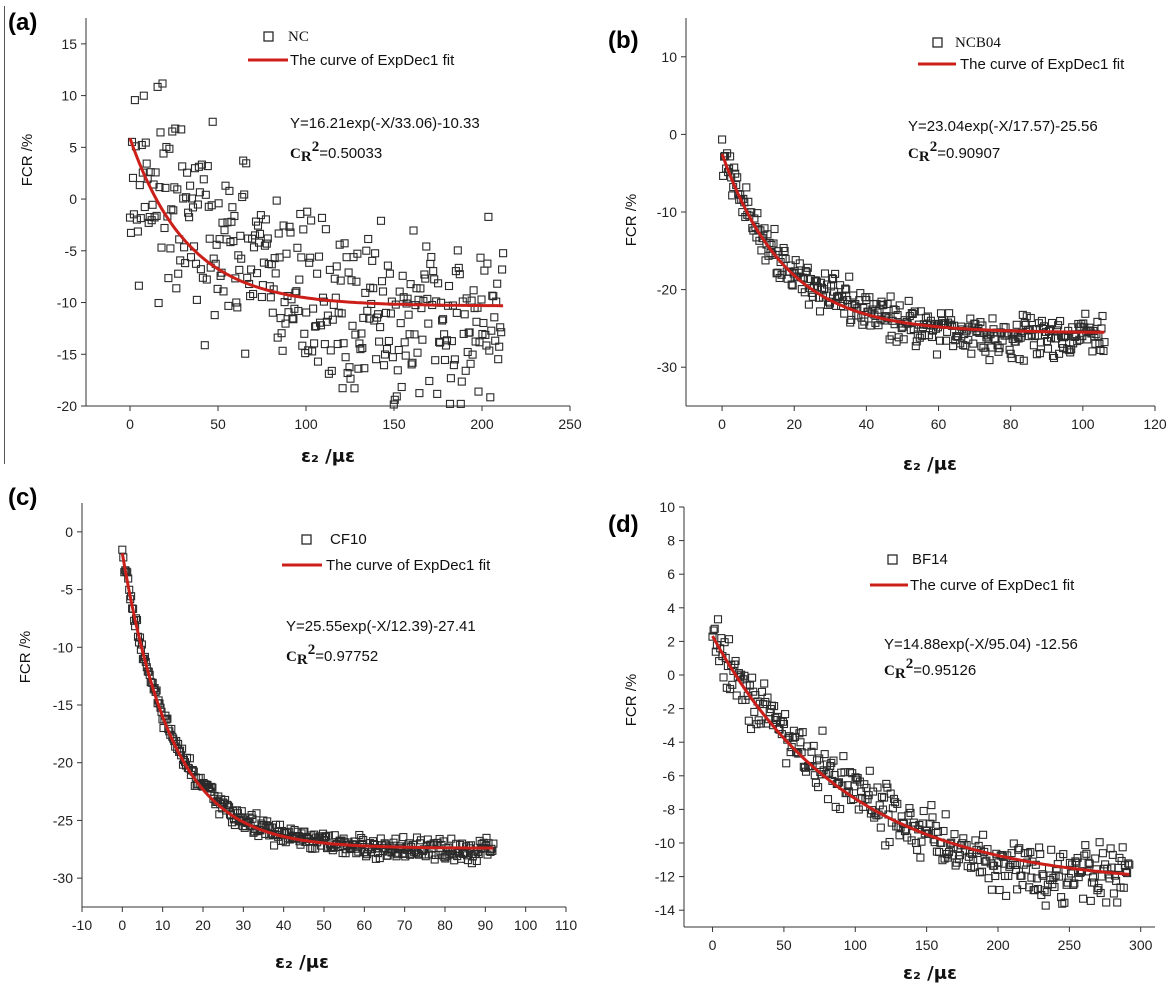  Describe the element at coordinates (372, 60) in the screenshot. I see `legend-fit-label: The curve of ExpDec1 fit` at that location.